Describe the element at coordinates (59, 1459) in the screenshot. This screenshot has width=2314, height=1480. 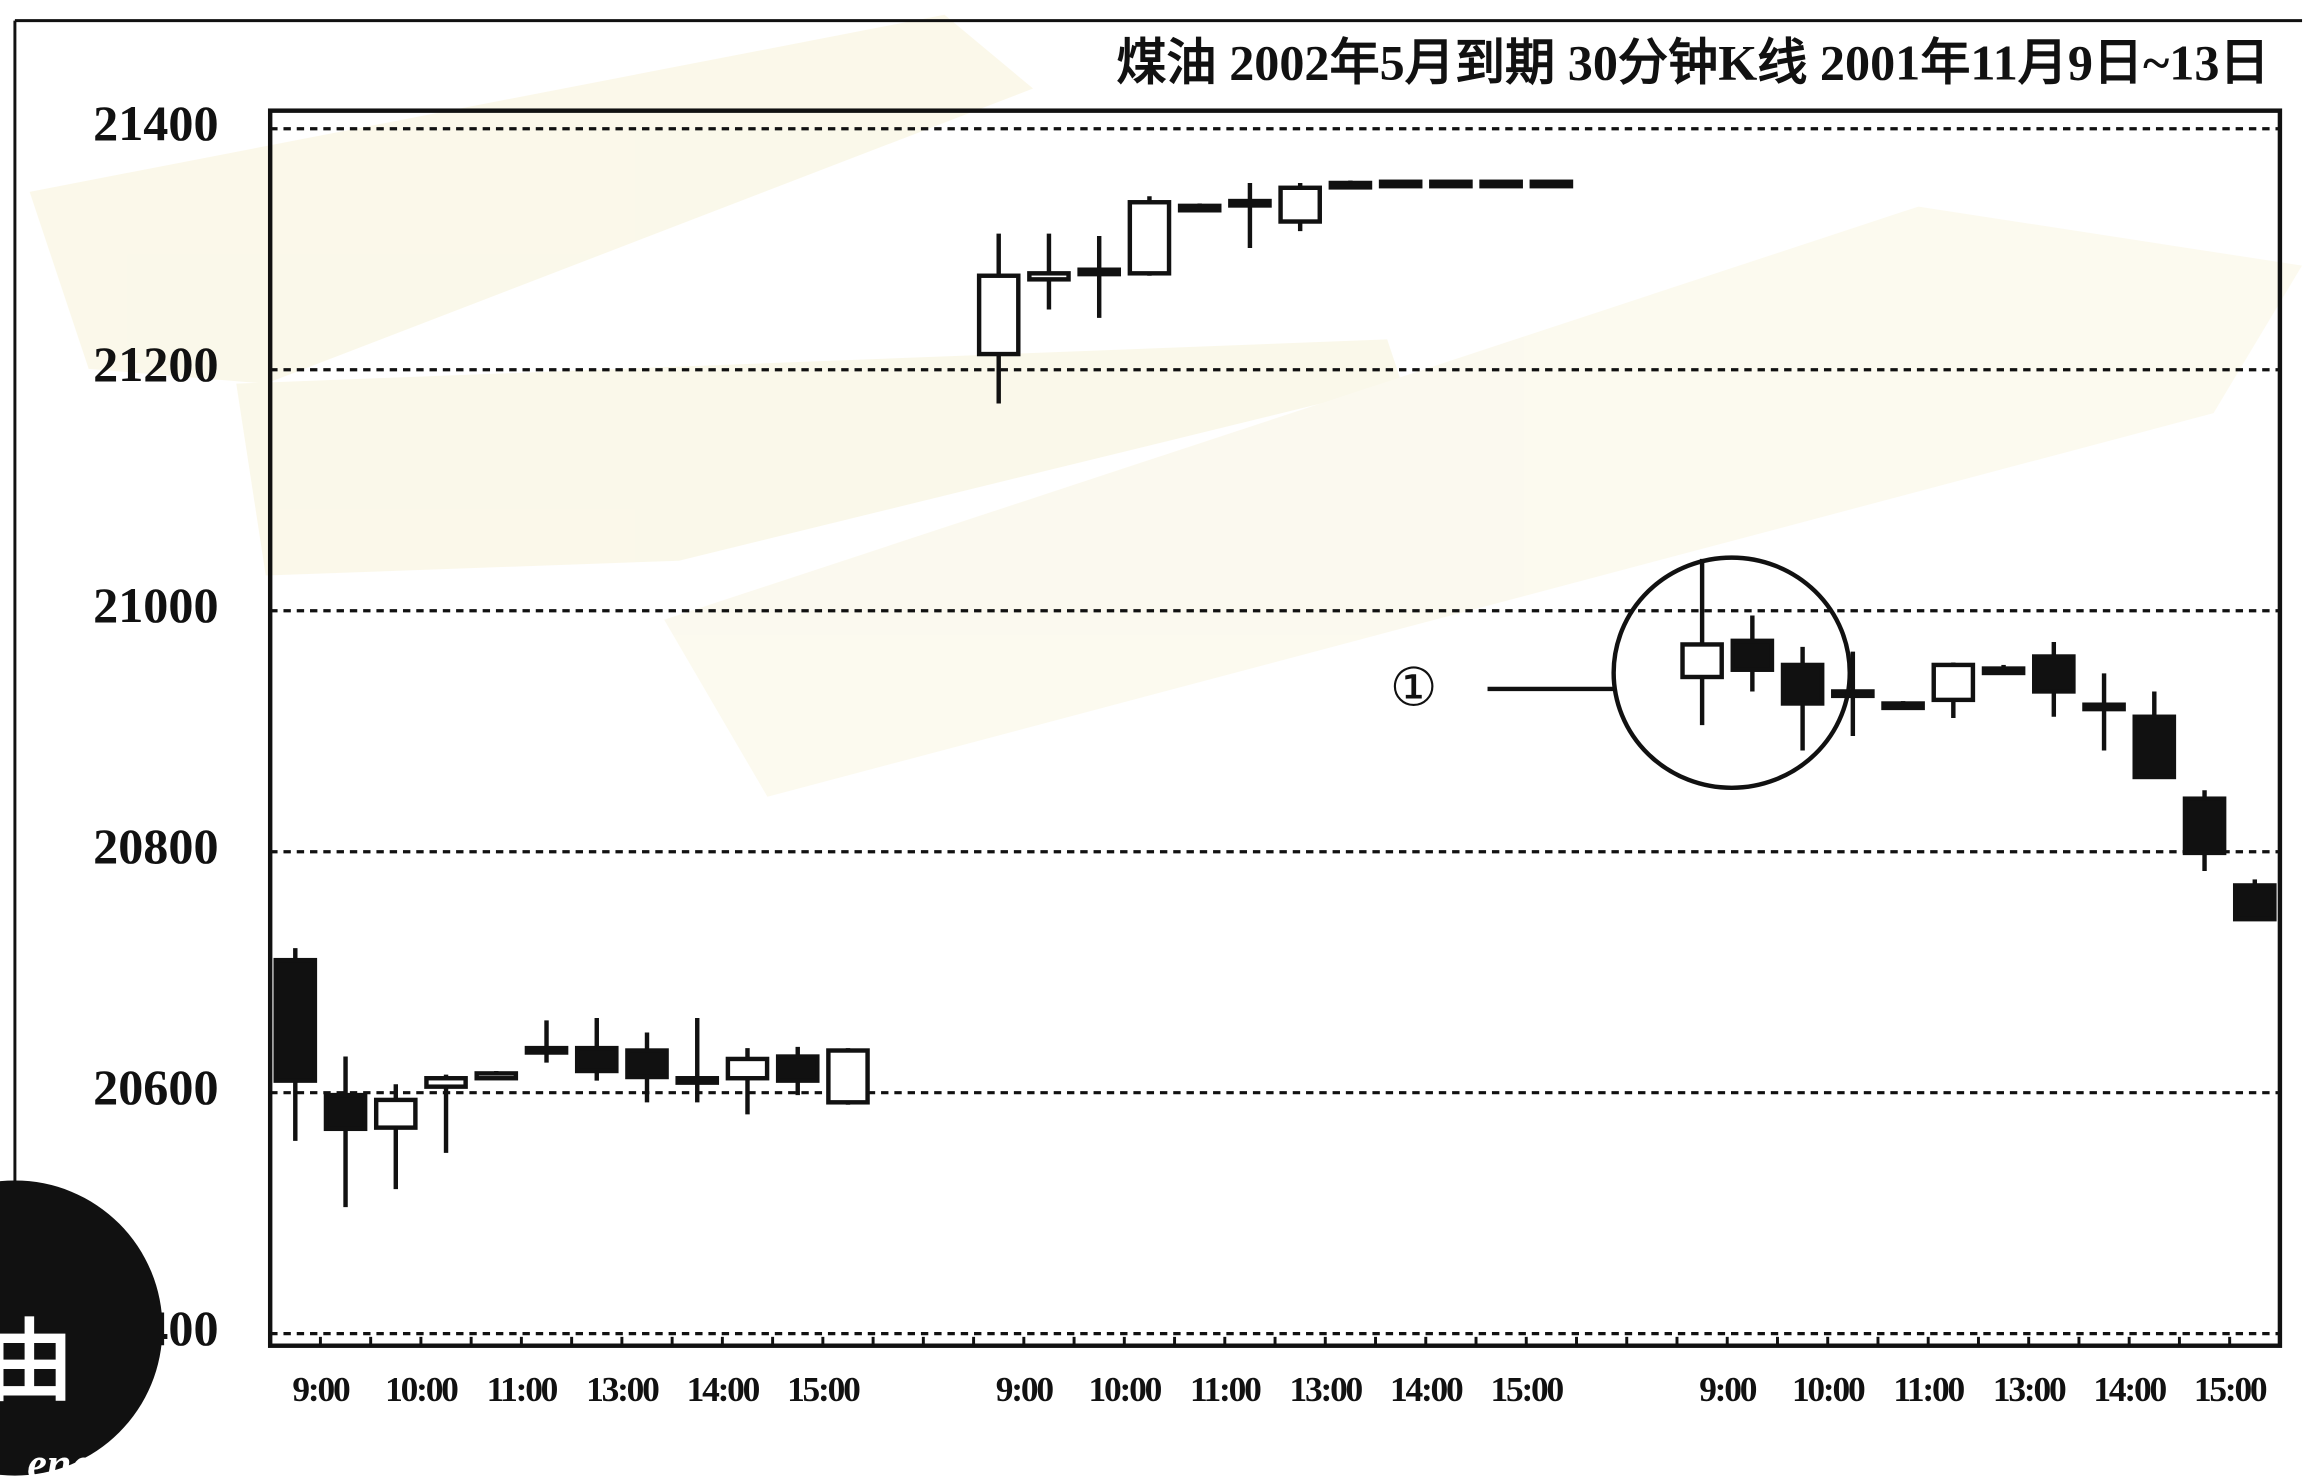
I see `logo-subtext: ene` at that location.